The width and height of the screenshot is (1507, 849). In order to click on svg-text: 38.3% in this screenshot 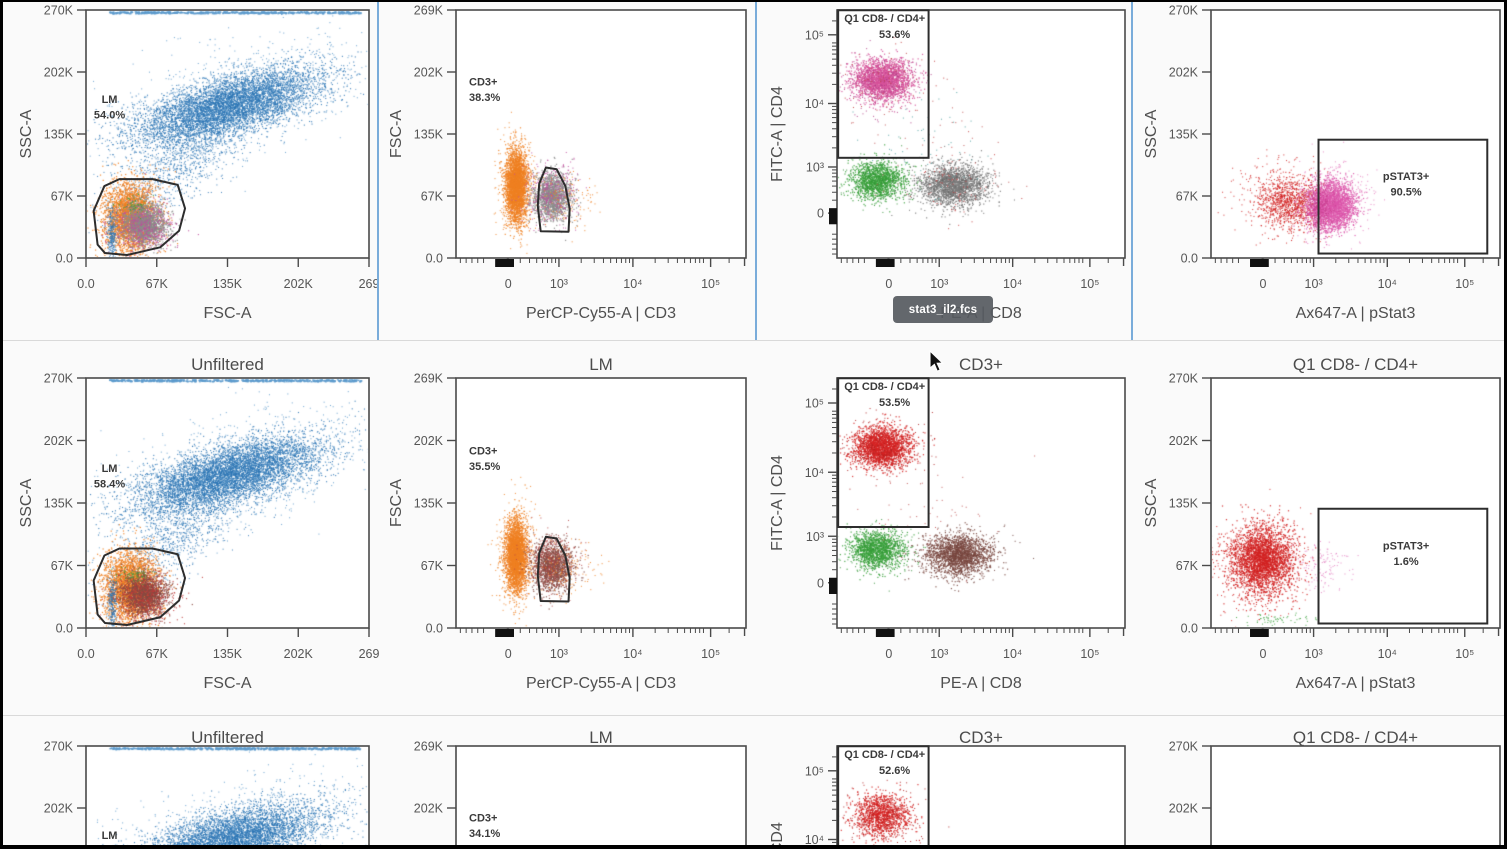, I will do `click(484, 98)`.